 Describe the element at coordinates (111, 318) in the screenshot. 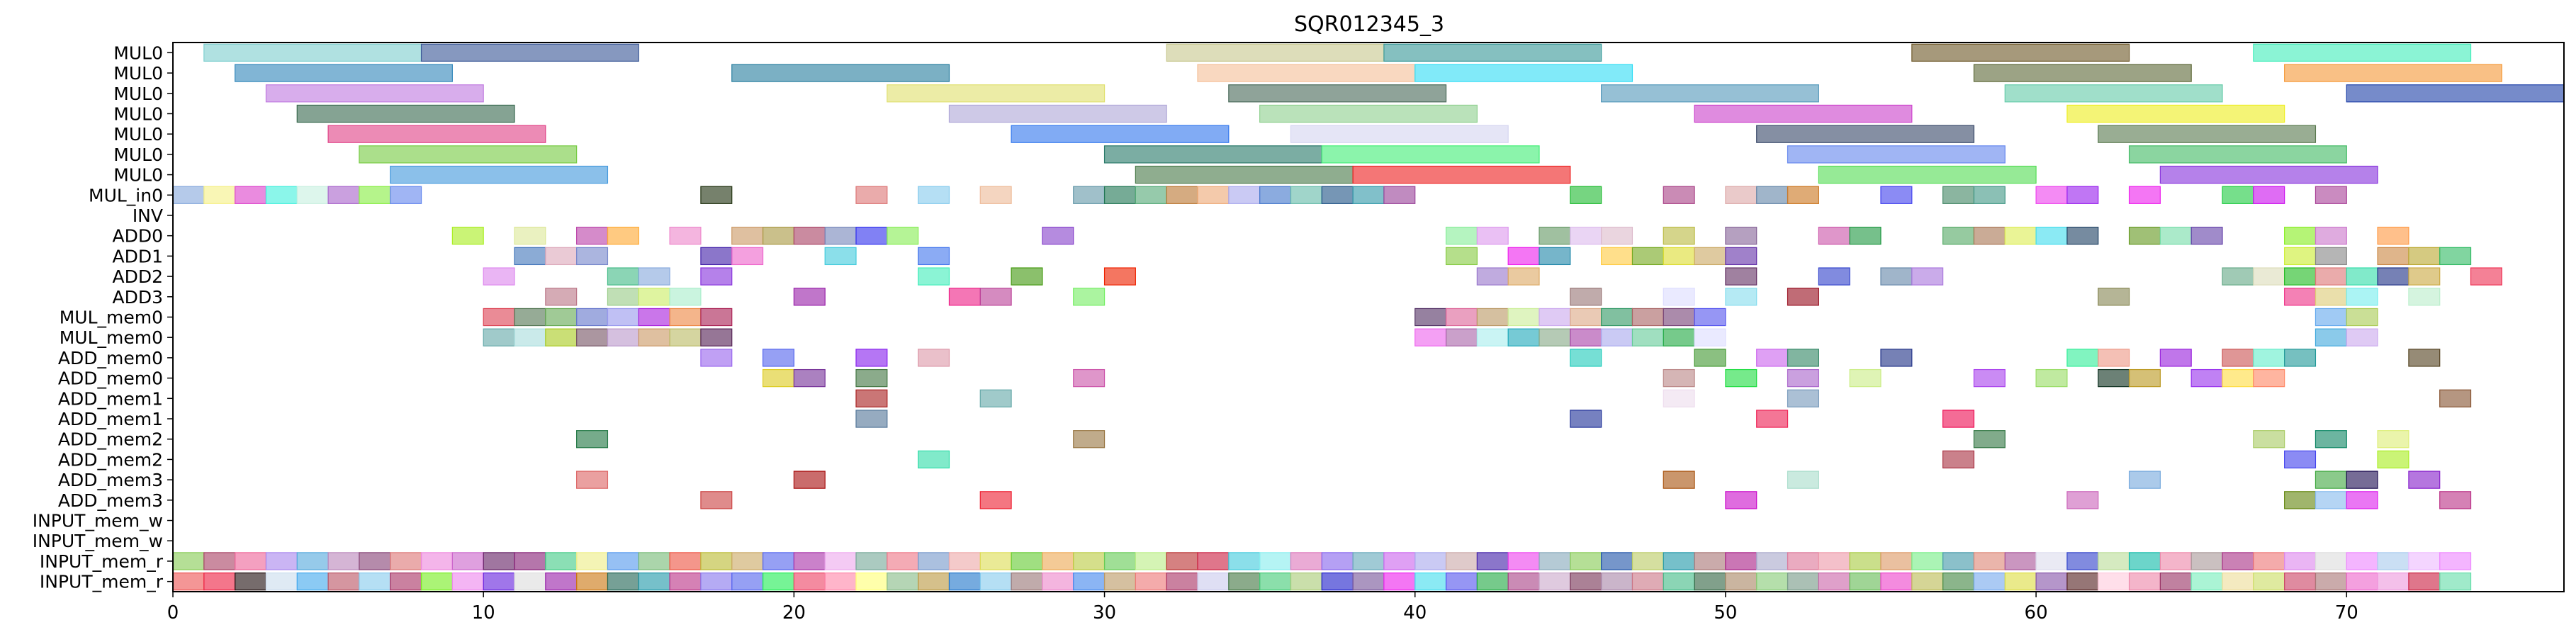

I see `y-tick-label: MUL_mem0` at that location.